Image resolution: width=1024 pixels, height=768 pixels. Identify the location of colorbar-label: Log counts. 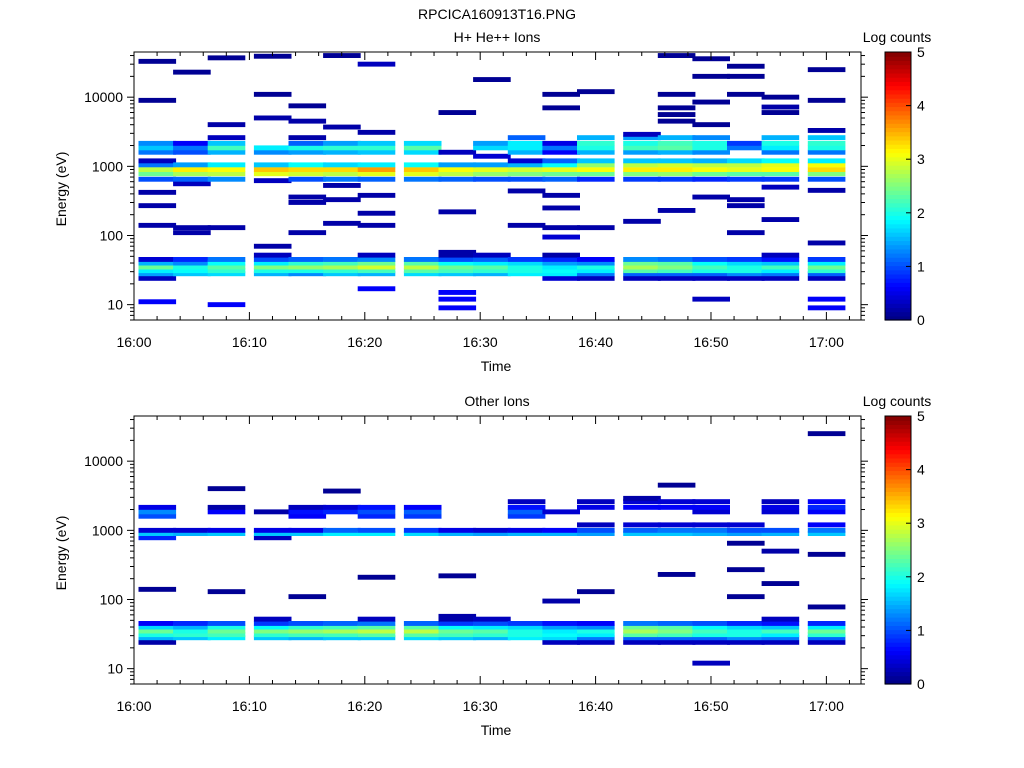
(897, 401).